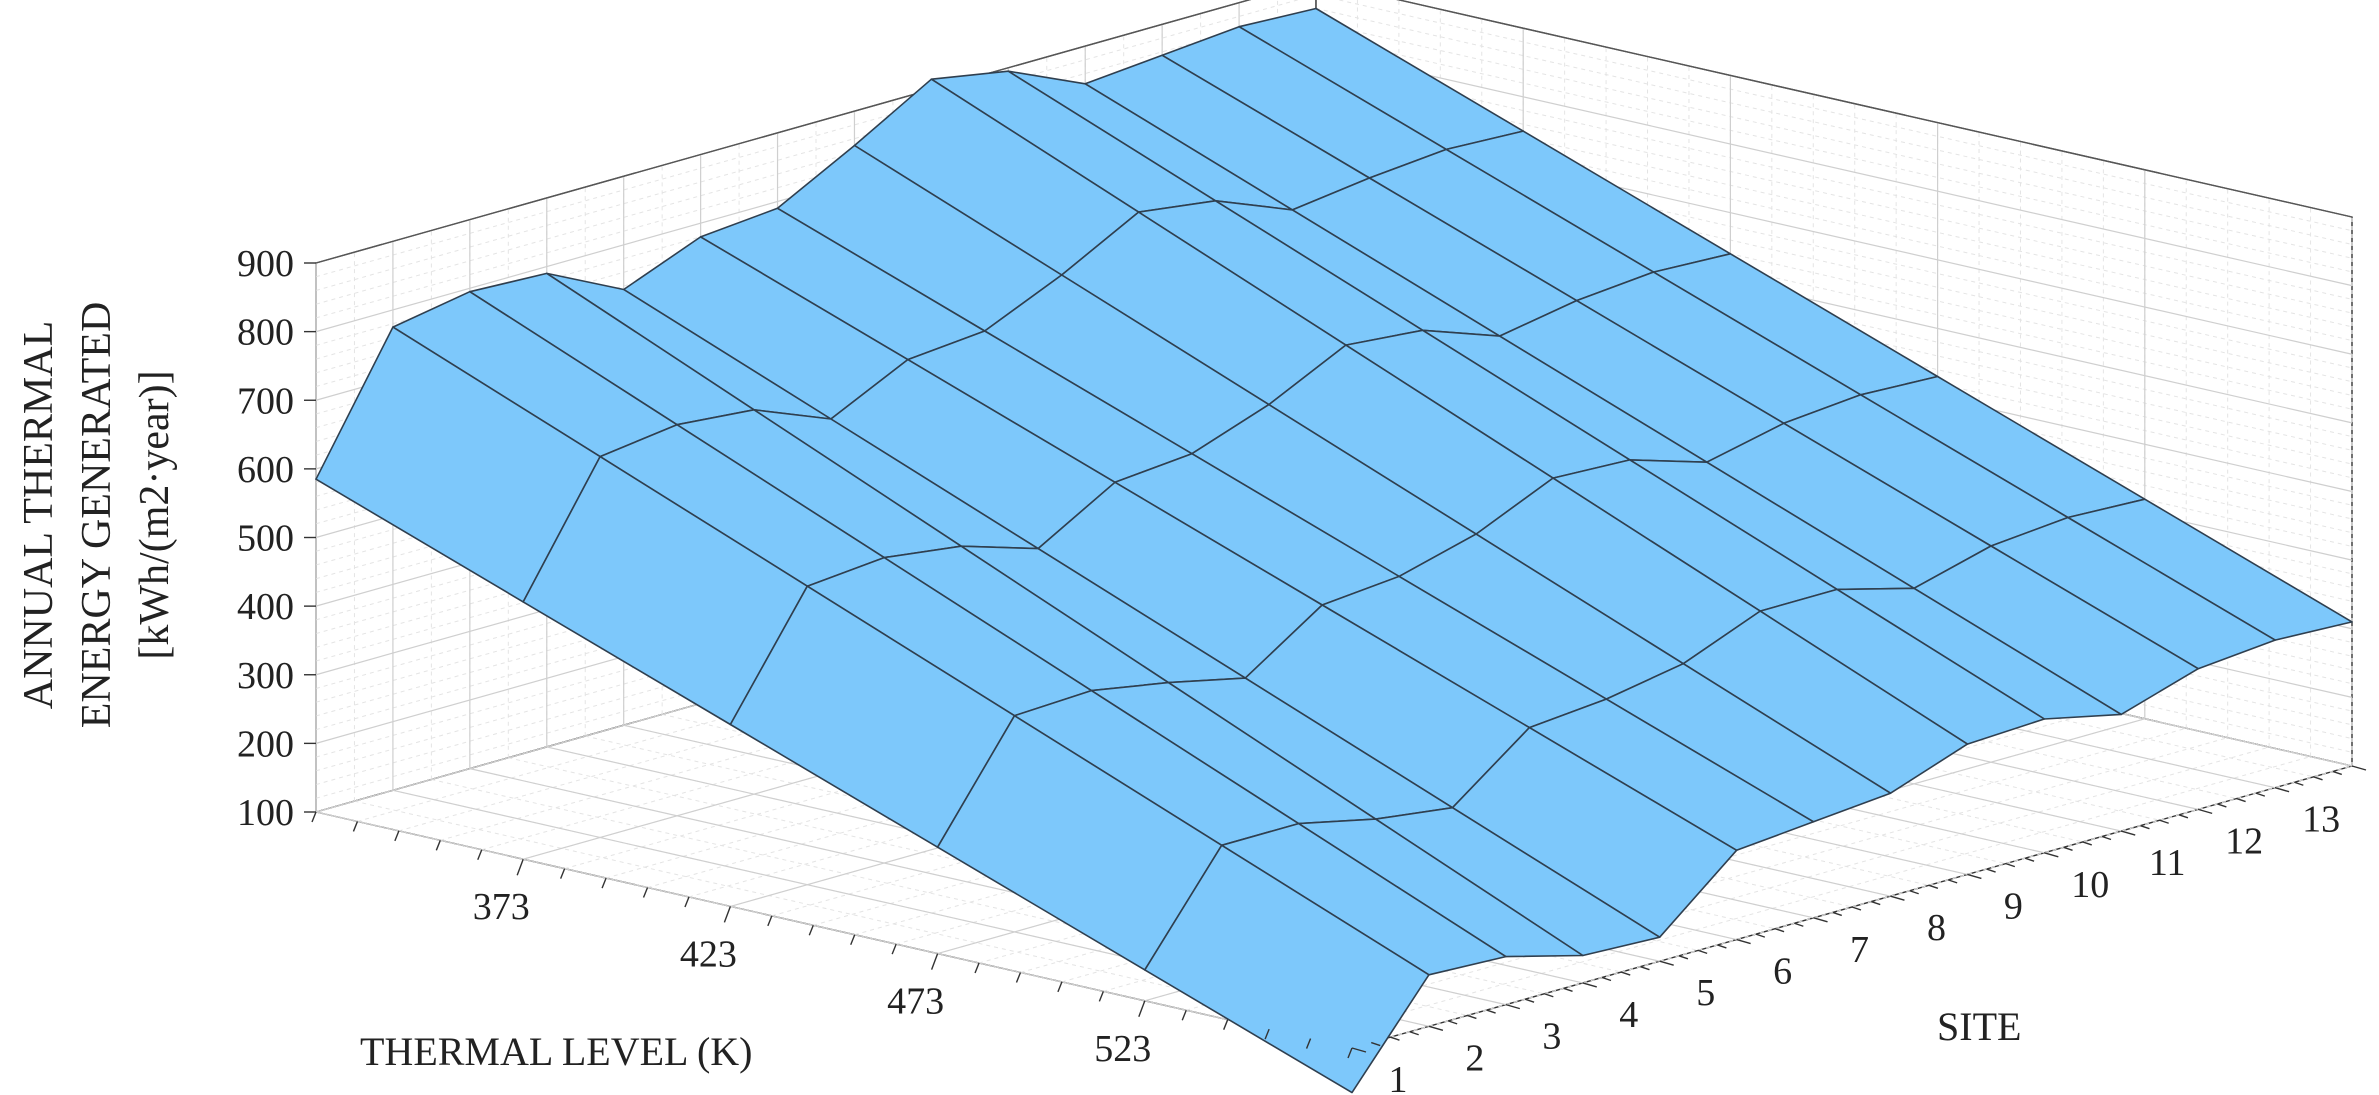  Describe the element at coordinates (155, 514) in the screenshot. I see `z-axis-title-line-3: [kWh/(m2·year)]` at that location.